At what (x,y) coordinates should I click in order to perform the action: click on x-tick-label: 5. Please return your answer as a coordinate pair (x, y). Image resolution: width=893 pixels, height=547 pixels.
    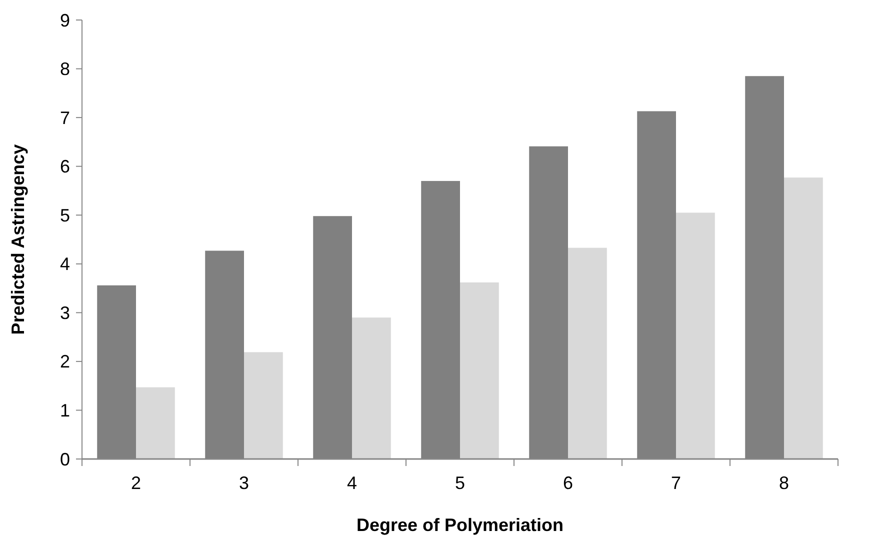
    Looking at the image, I should click on (460, 483).